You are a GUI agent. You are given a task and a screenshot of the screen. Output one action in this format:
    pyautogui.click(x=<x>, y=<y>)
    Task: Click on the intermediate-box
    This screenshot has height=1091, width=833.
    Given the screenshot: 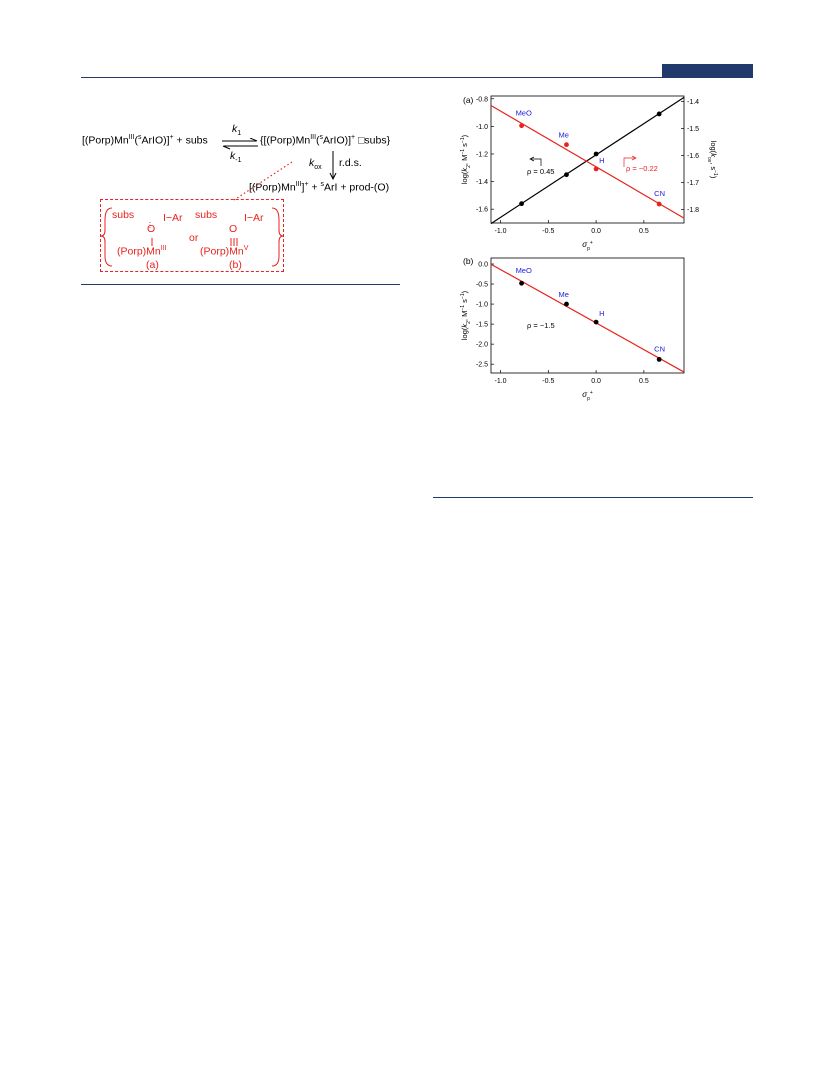 What is the action you would take?
    pyautogui.click(x=192, y=235)
    